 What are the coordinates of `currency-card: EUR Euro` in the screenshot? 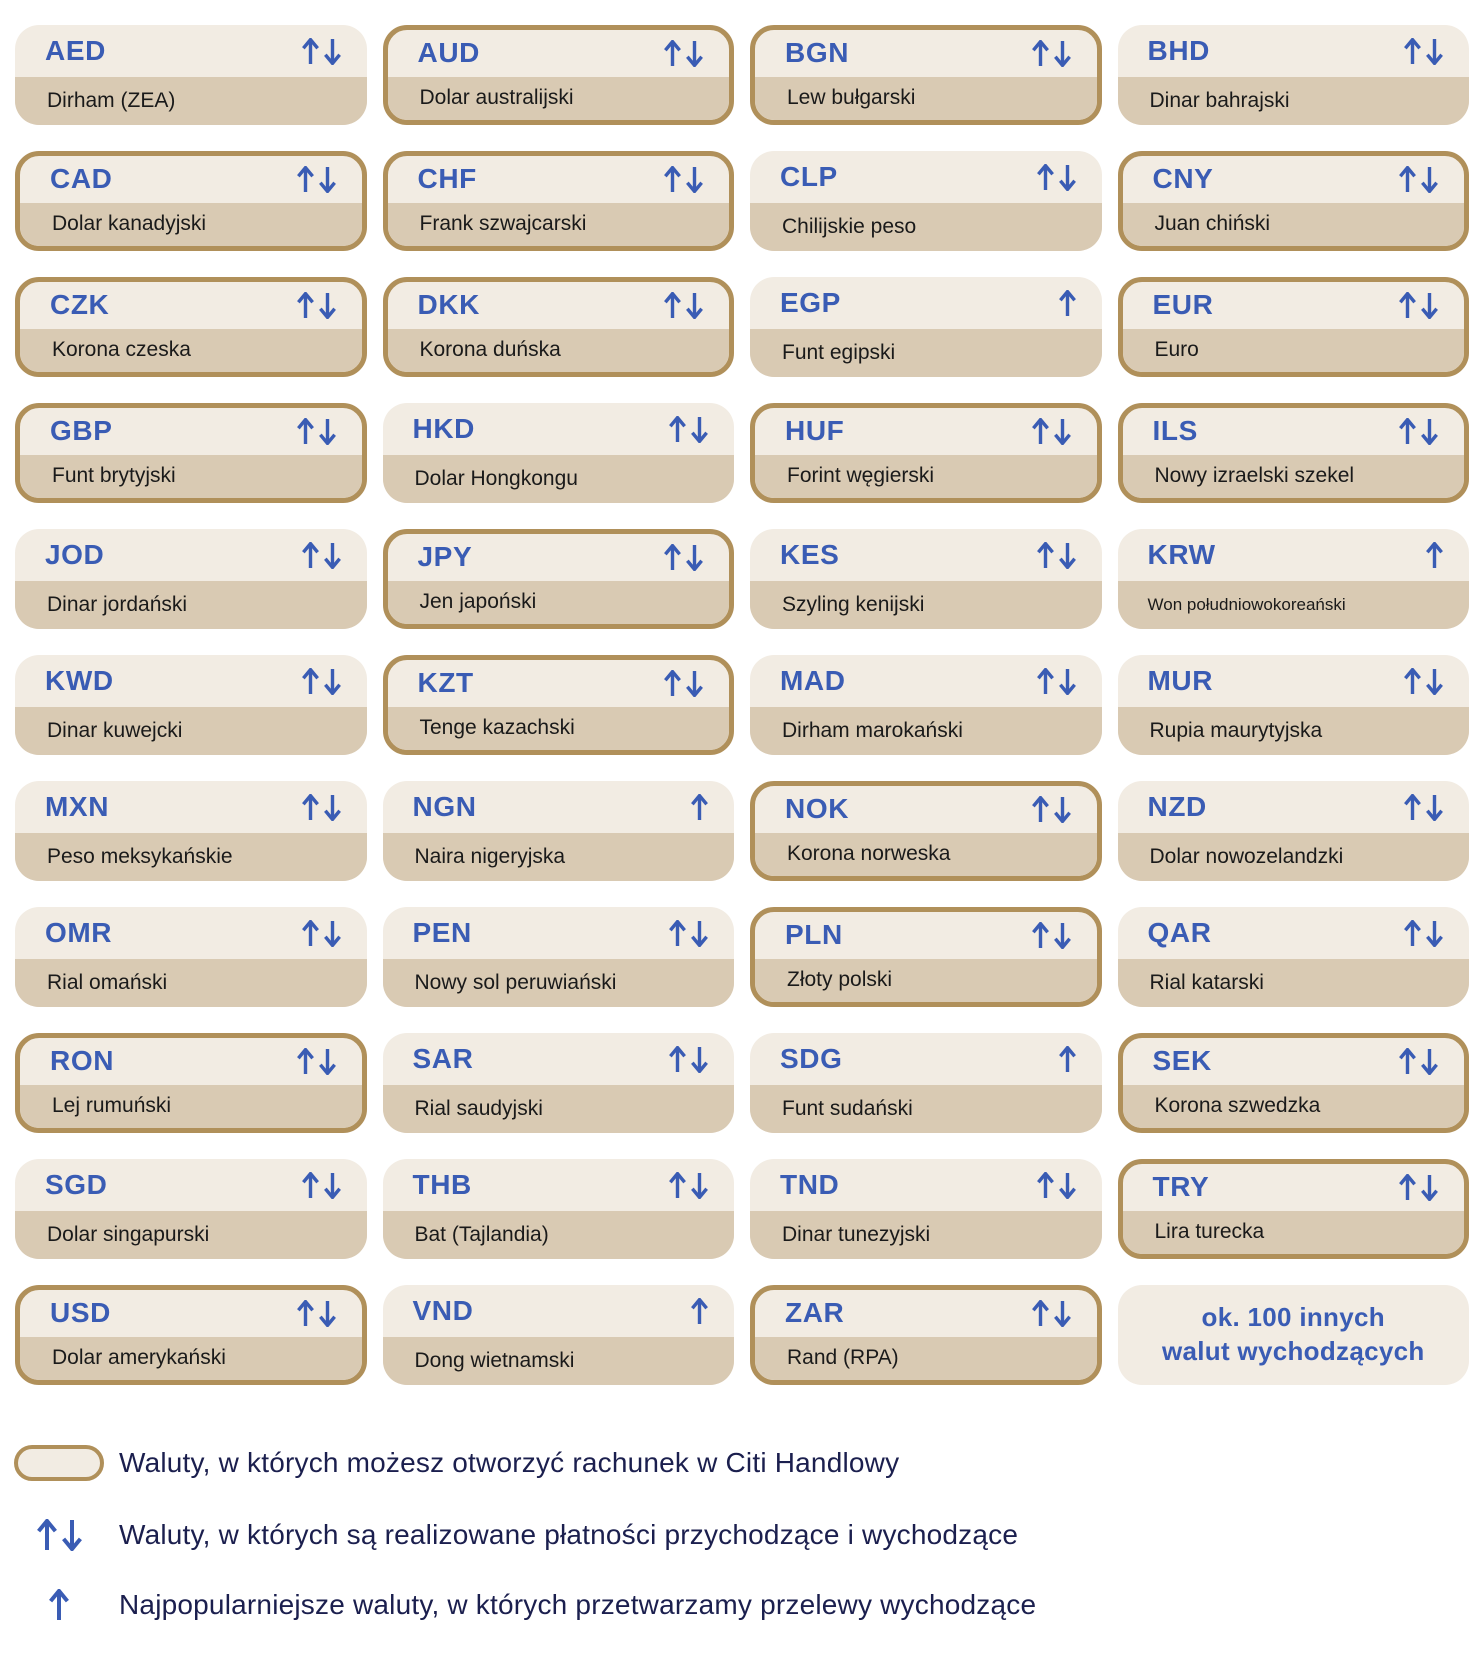 It's located at (1293, 327).